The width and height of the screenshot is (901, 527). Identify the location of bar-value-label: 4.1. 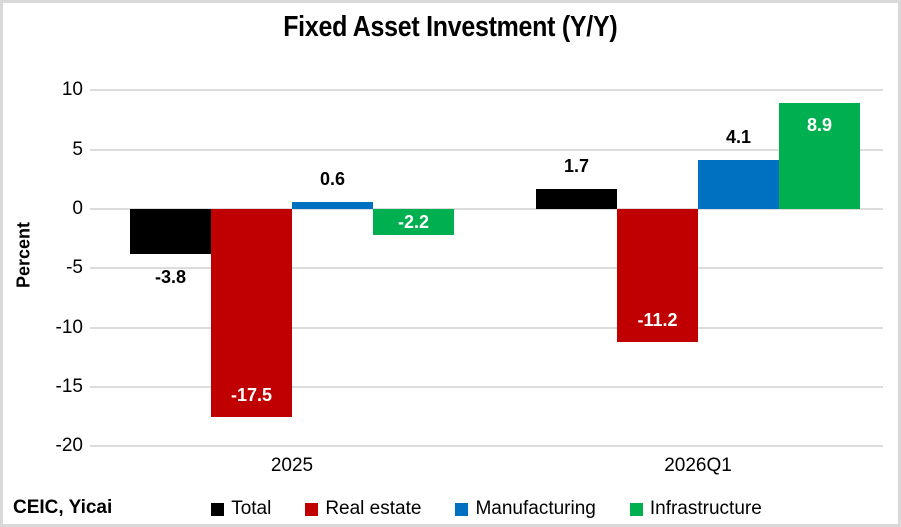
(738, 137).